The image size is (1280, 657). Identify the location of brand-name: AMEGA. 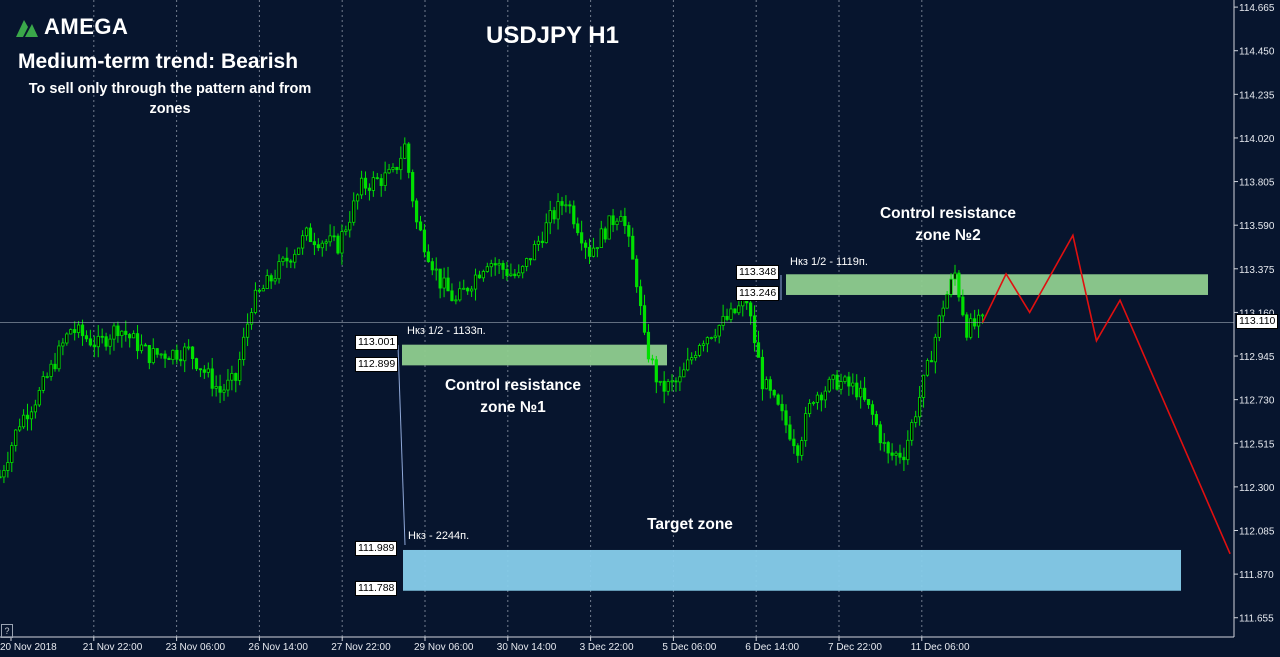
(86, 26).